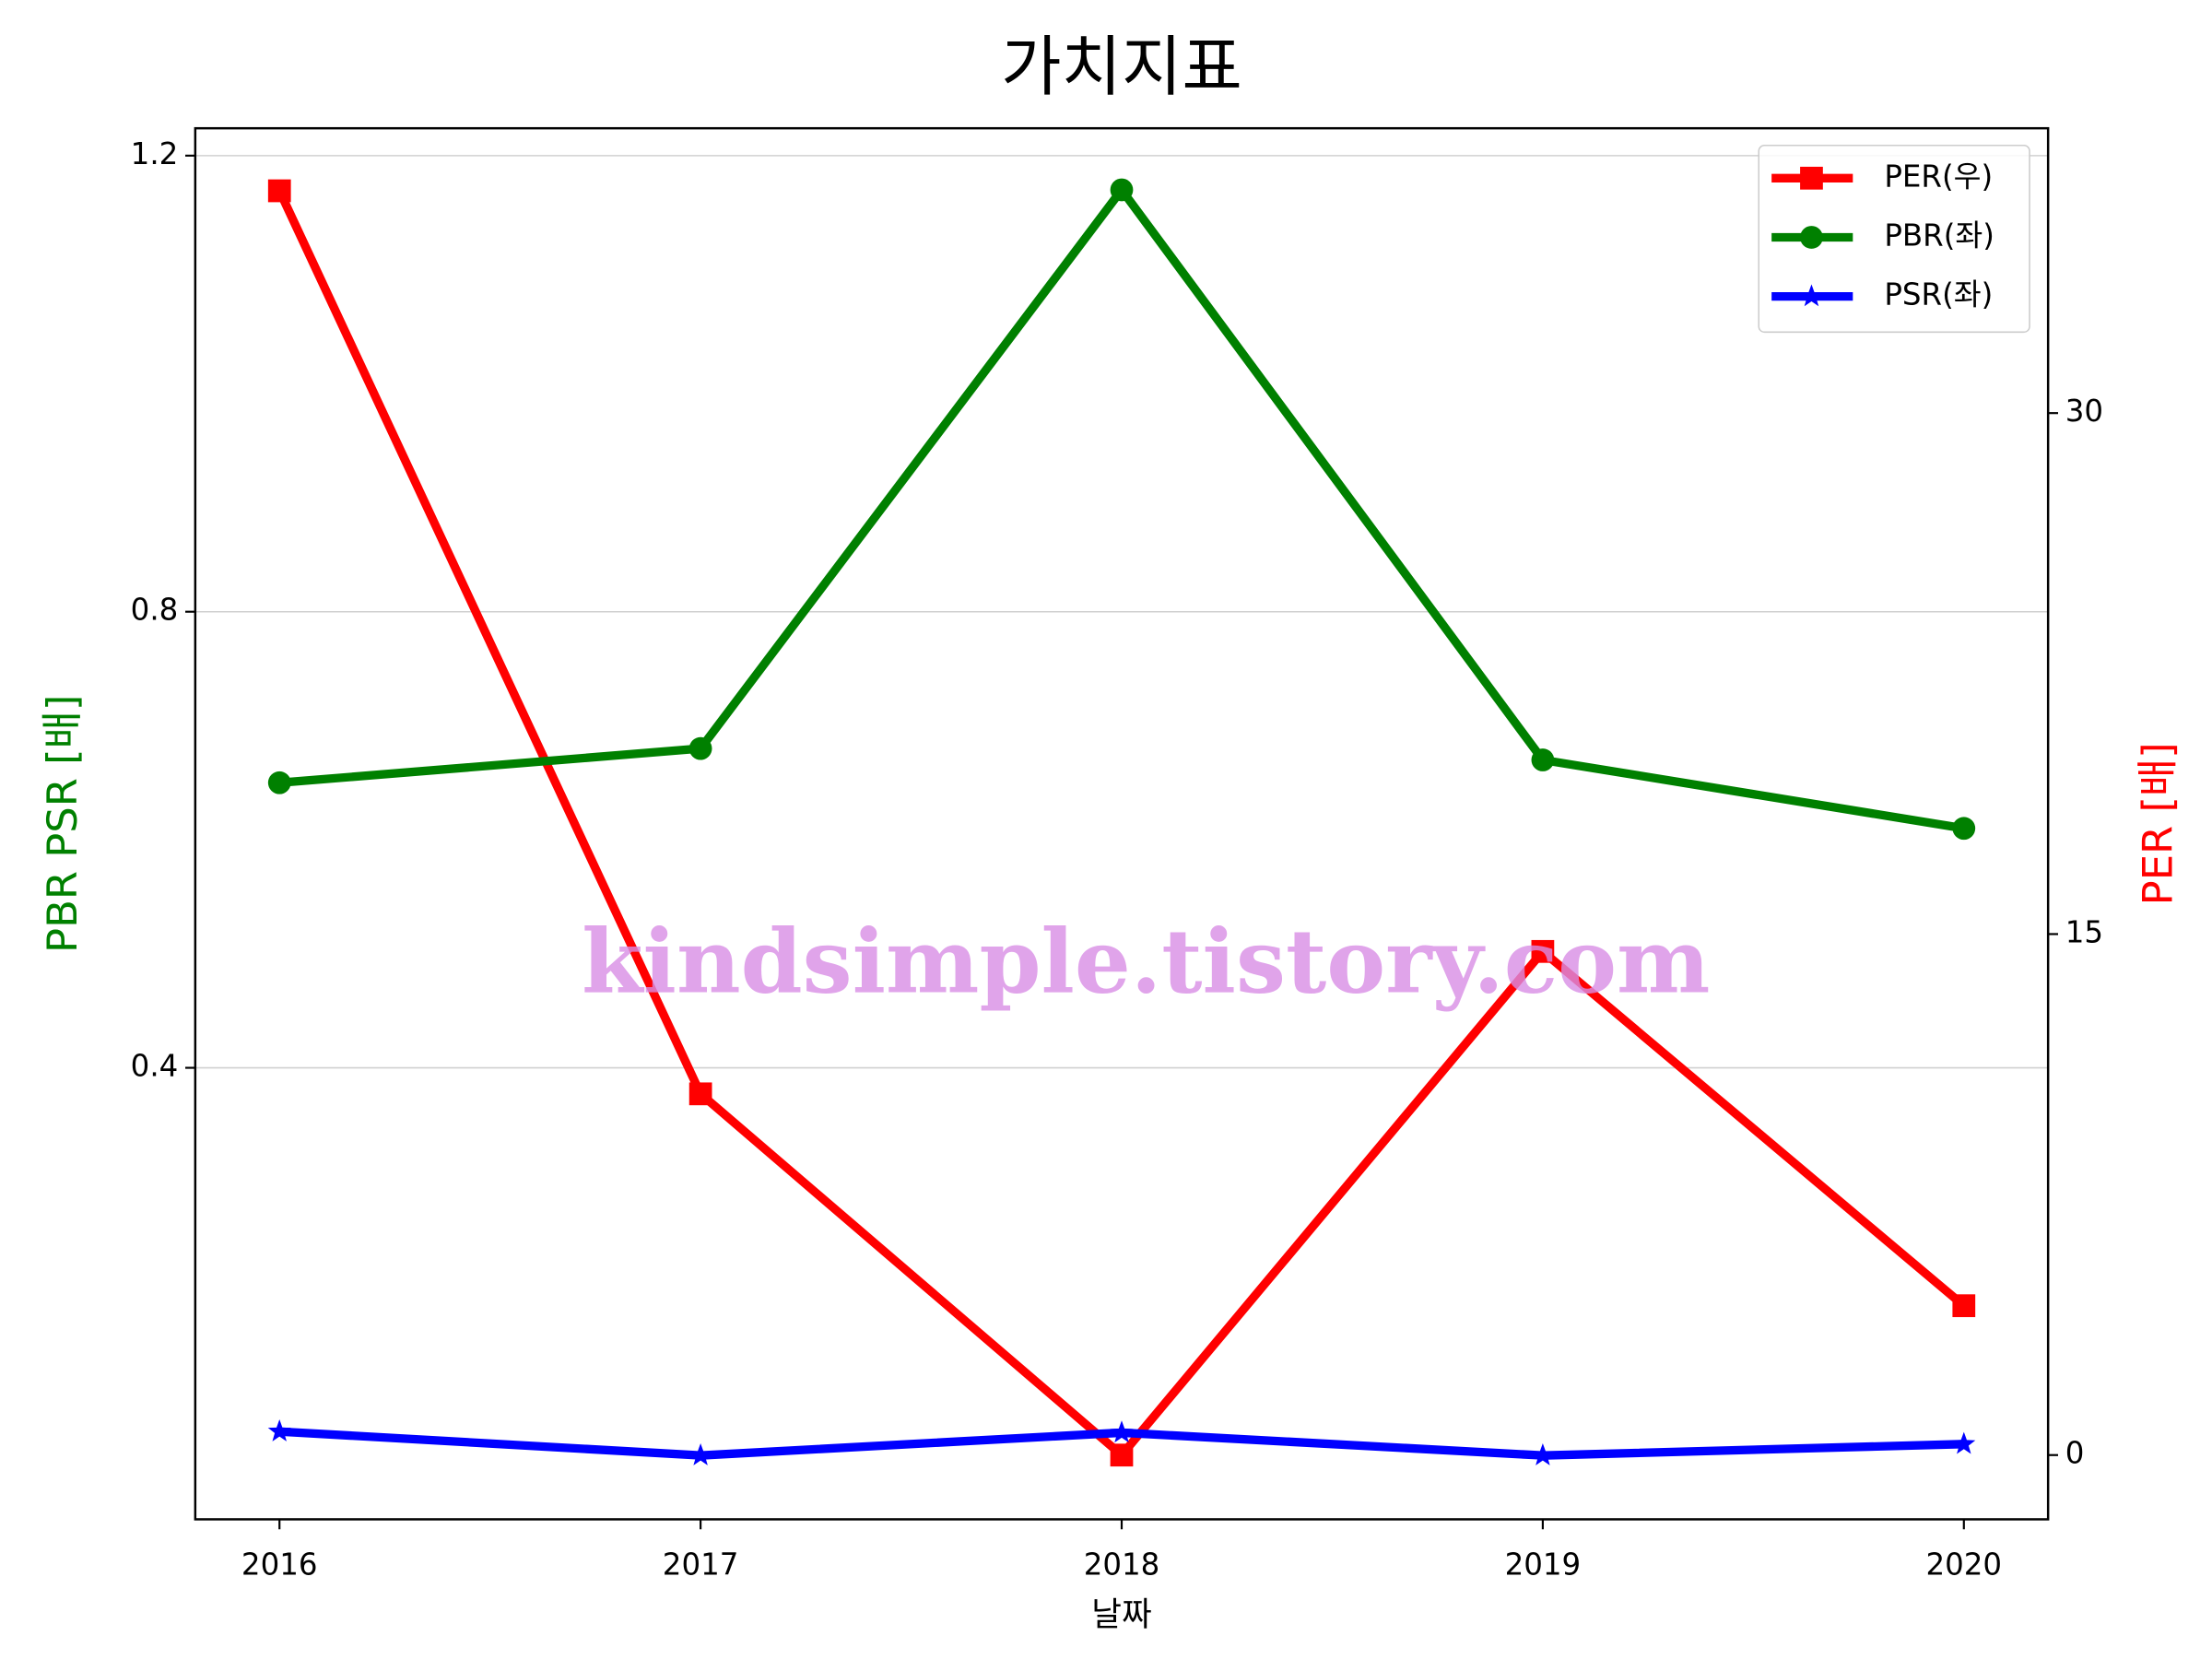 The width and height of the screenshot is (2212, 1659). Describe the element at coordinates (279, 1564) in the screenshot. I see `x-tick-label: 2016` at that location.